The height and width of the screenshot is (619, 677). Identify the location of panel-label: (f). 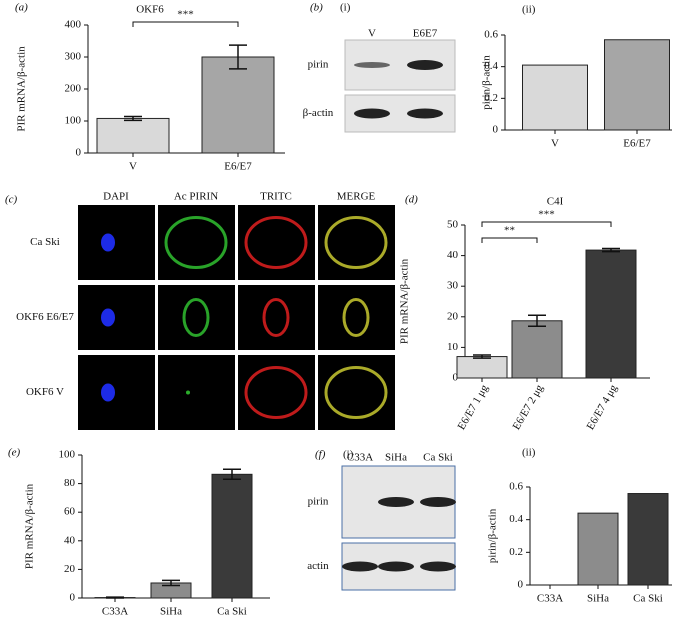
(320, 455).